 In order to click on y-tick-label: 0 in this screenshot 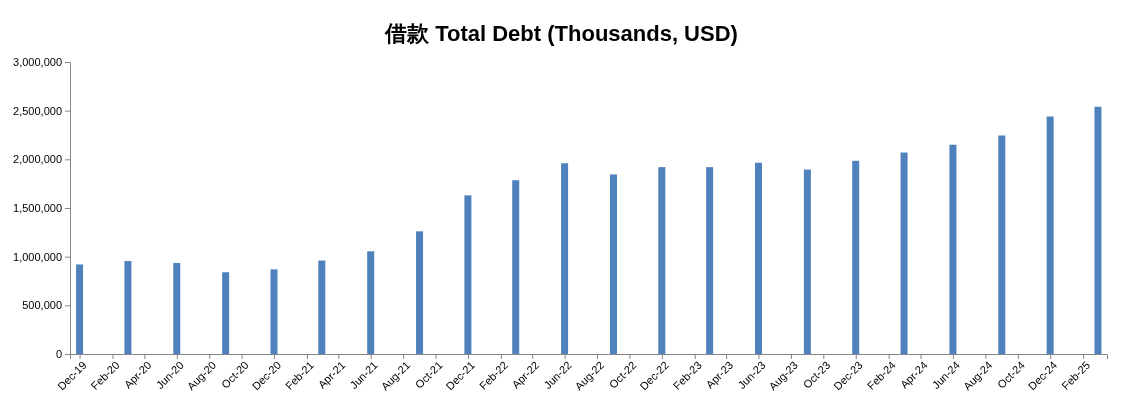, I will do `click(58, 354)`.